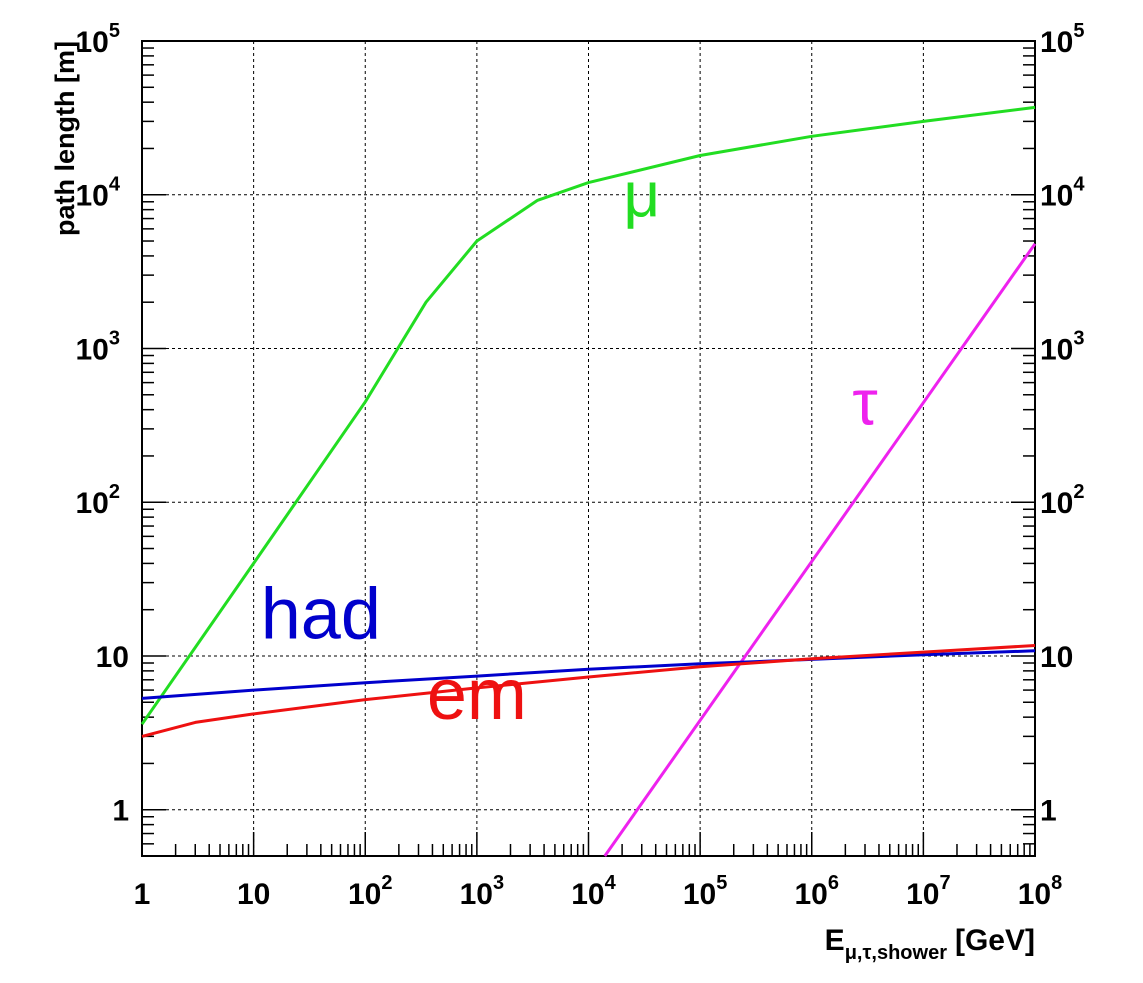  What do you see at coordinates (864, 403) in the screenshot?
I see `series-annotation-tau: τ` at bounding box center [864, 403].